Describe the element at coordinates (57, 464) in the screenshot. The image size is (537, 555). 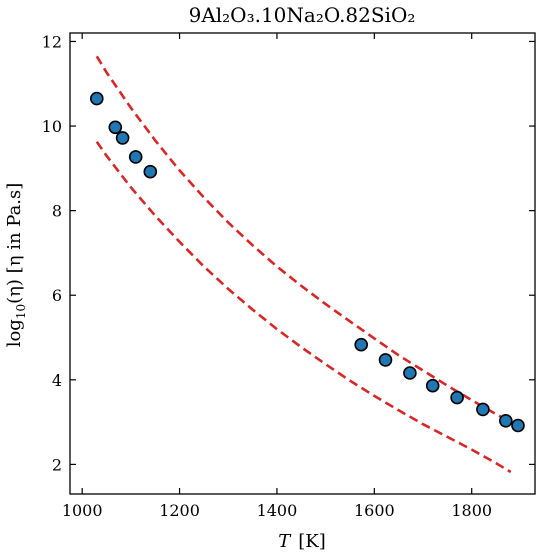
I see `y-tick-label: 2` at that location.